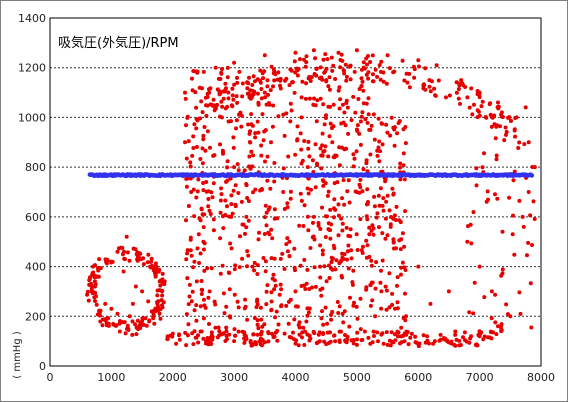 This screenshot has width=568, height=402. Describe the element at coordinates (173, 377) in the screenshot. I see `x-tick-label: 2000` at that location.